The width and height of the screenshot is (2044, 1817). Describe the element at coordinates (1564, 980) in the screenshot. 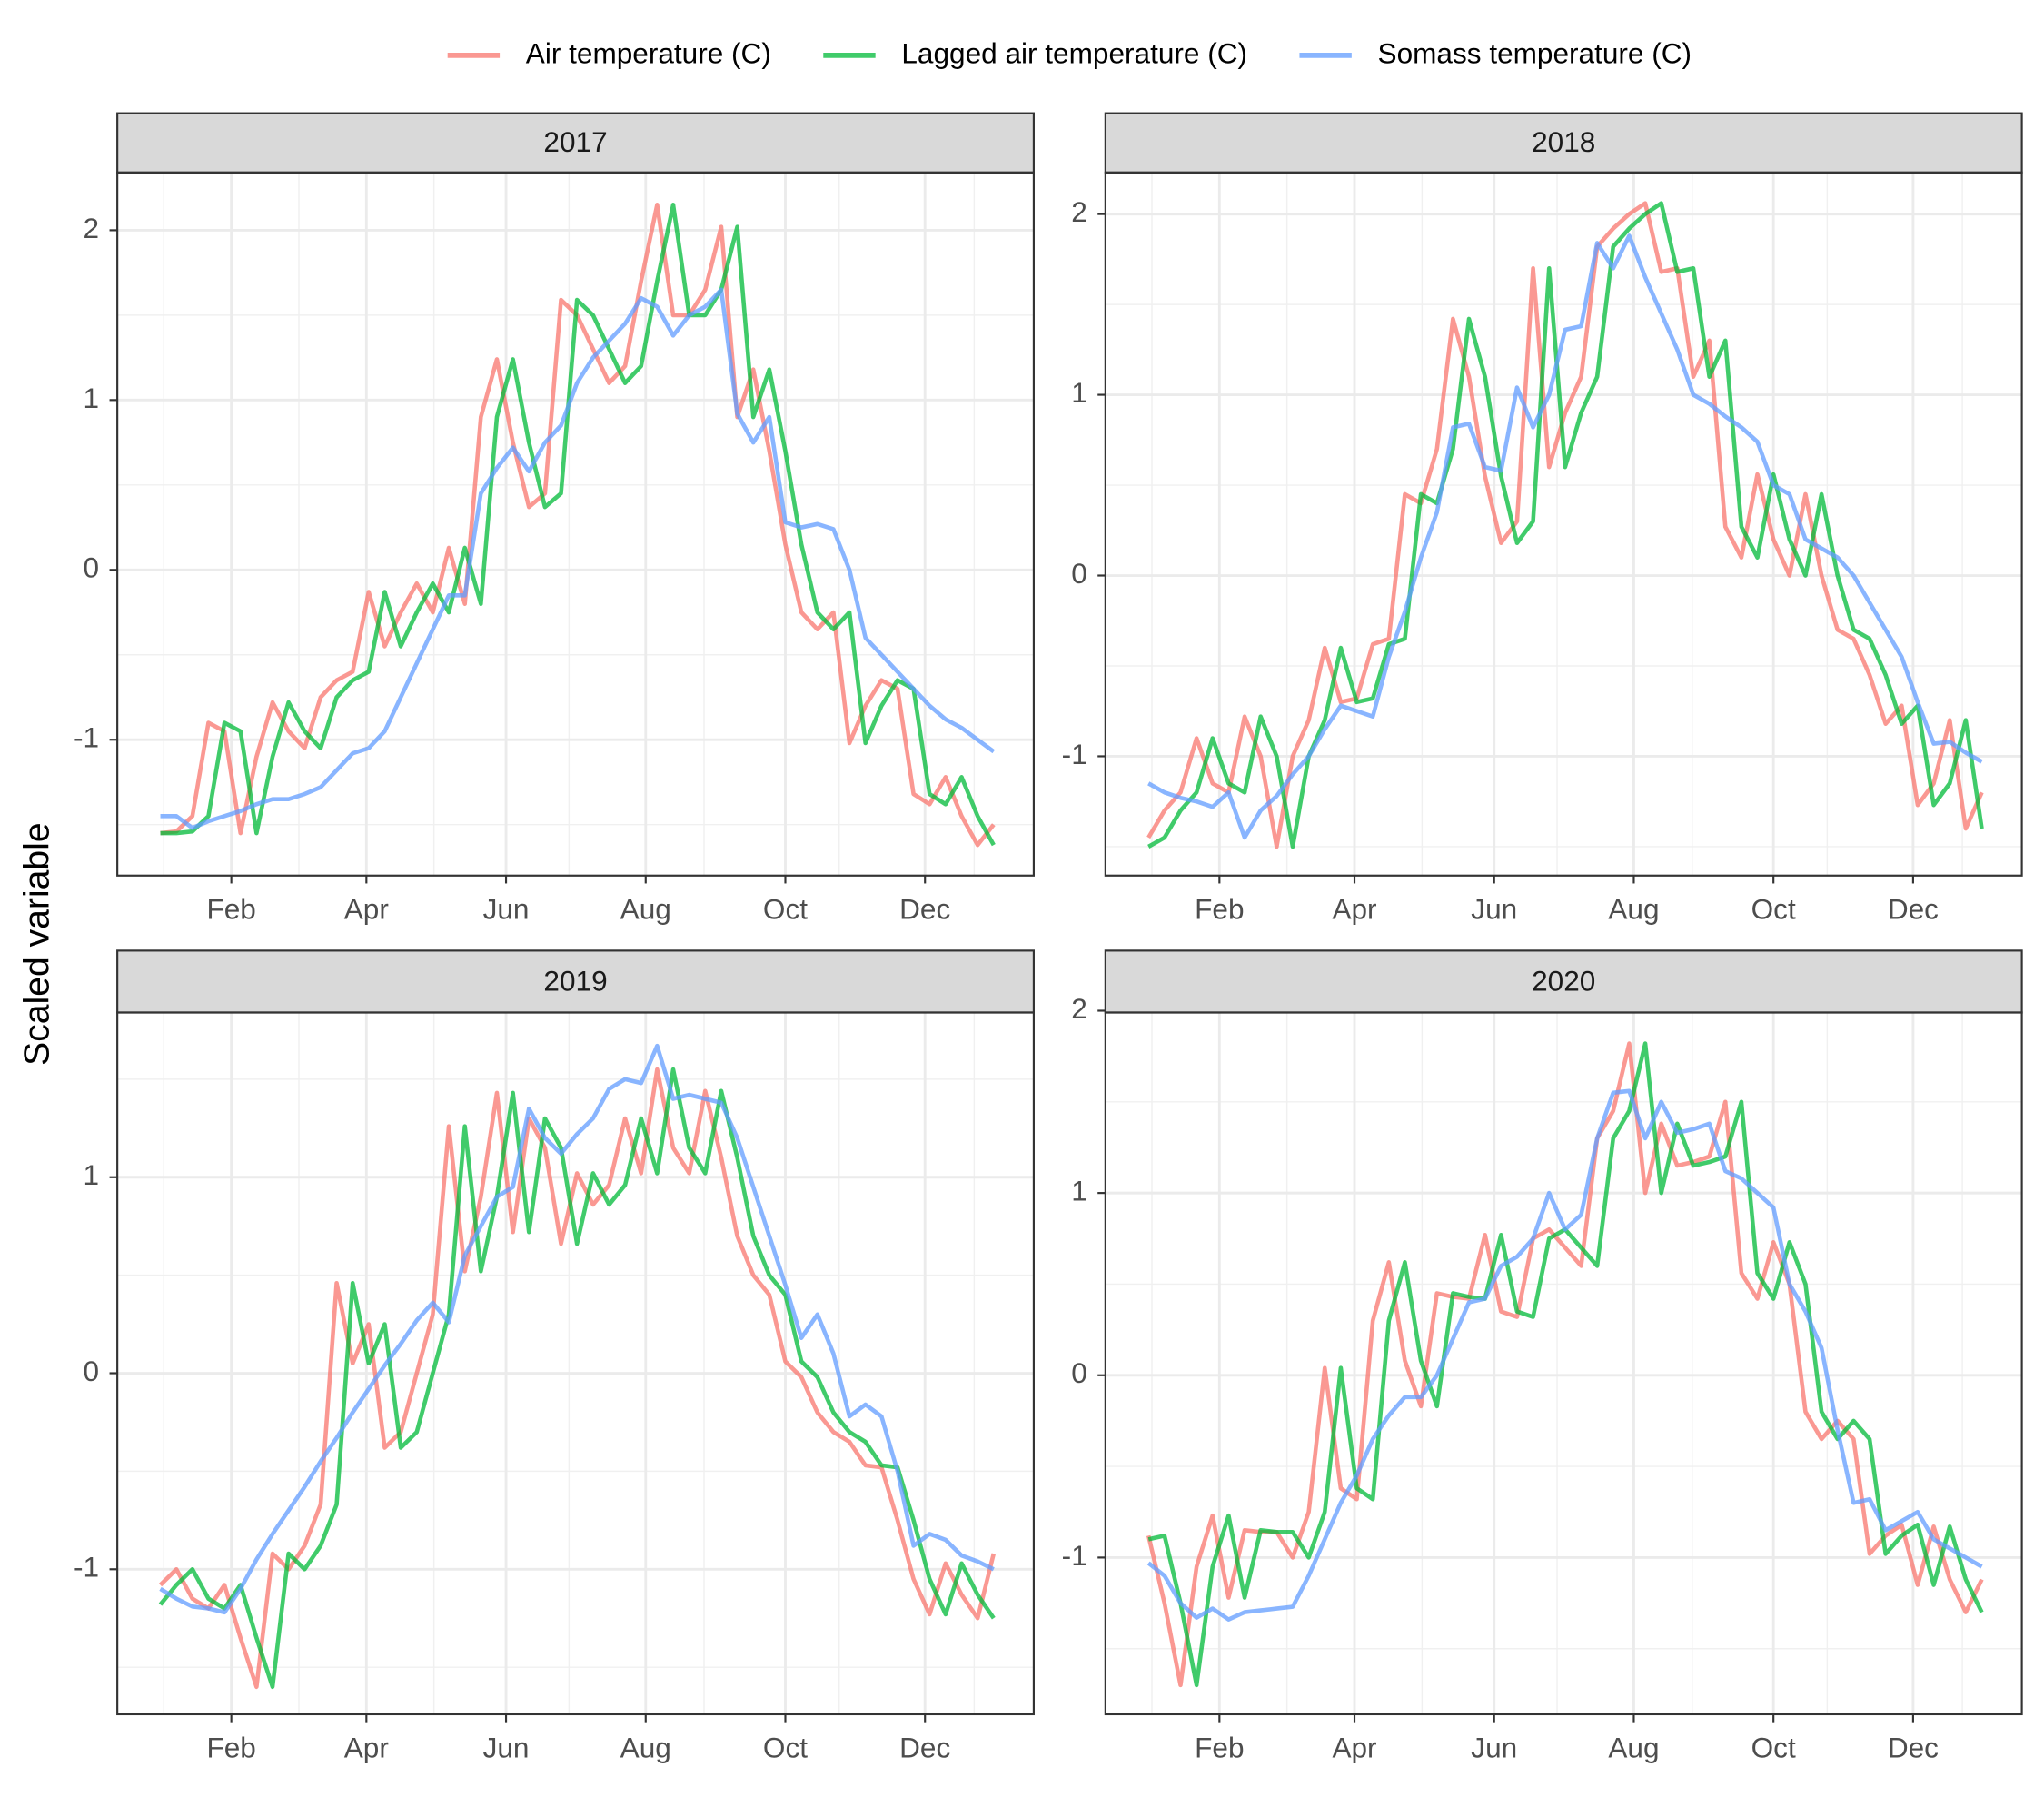

I see `strip-label: 2020` at that location.